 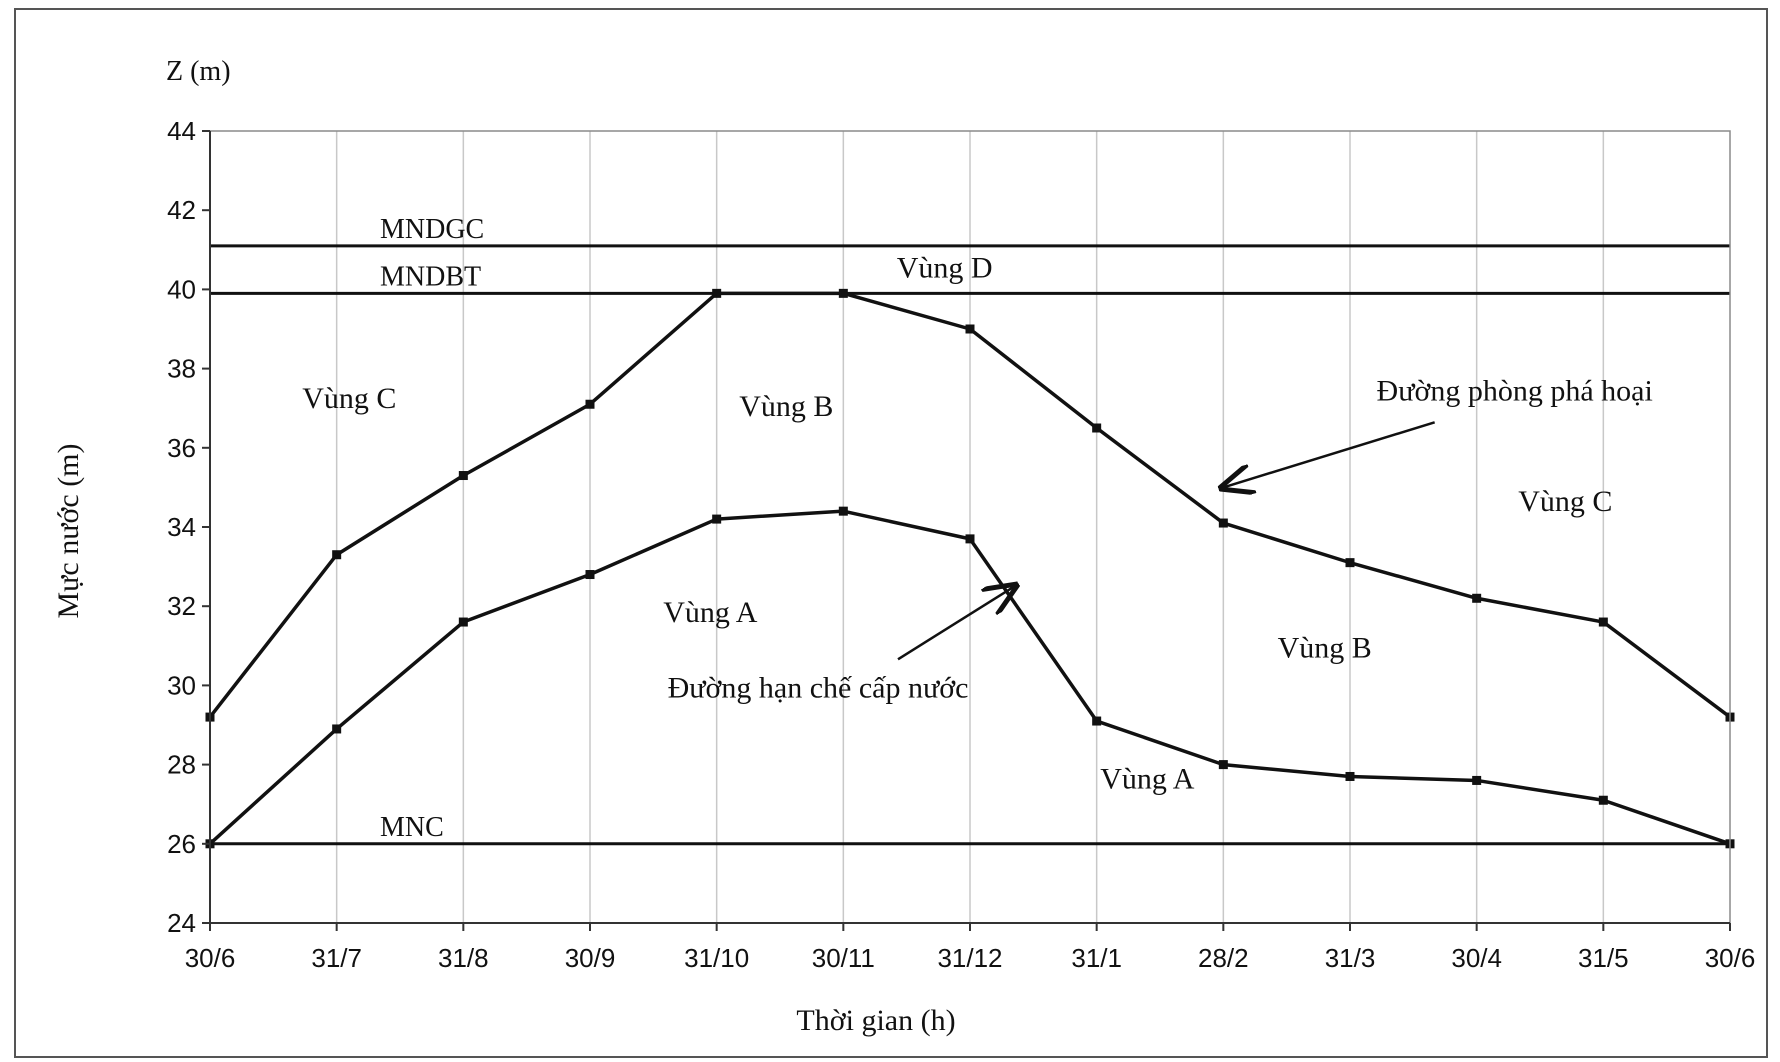 I want to click on y-tick-label: 44, so click(x=181, y=131).